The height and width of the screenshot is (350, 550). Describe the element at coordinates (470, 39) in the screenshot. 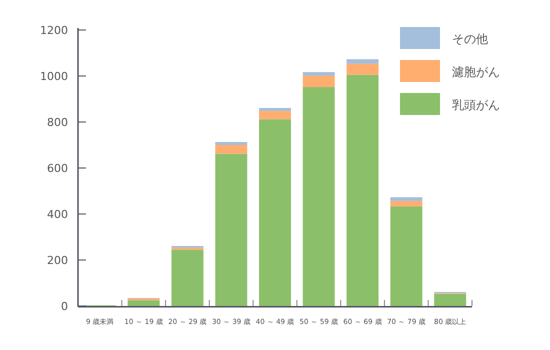

I see `legend-label: その他` at that location.